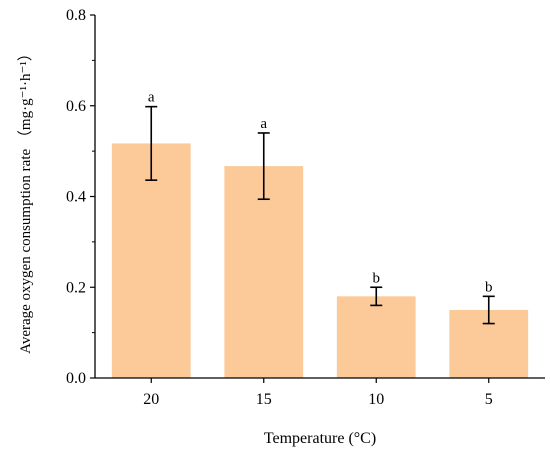  What do you see at coordinates (377, 278) in the screenshot?
I see `significance-label-10: b` at bounding box center [377, 278].